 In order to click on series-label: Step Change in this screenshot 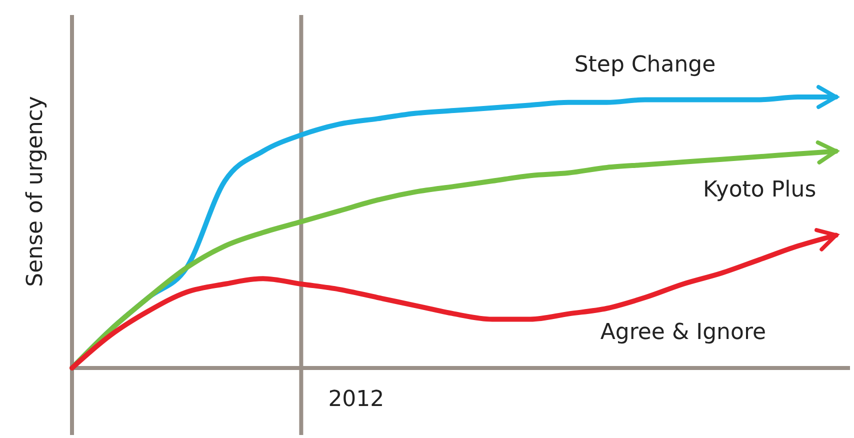, I will do `click(645, 65)`.